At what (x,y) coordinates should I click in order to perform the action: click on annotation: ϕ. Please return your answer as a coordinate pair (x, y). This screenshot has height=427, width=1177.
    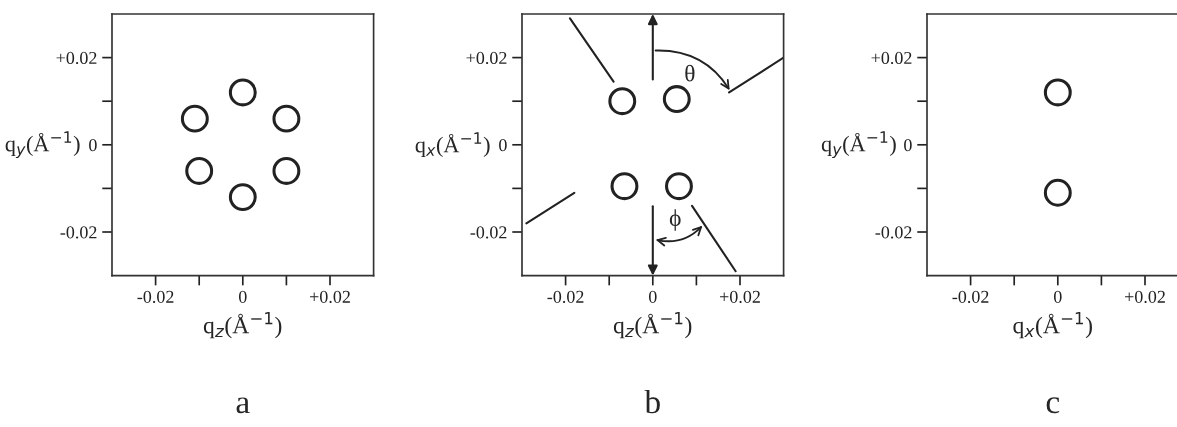
    Looking at the image, I should click on (675, 220).